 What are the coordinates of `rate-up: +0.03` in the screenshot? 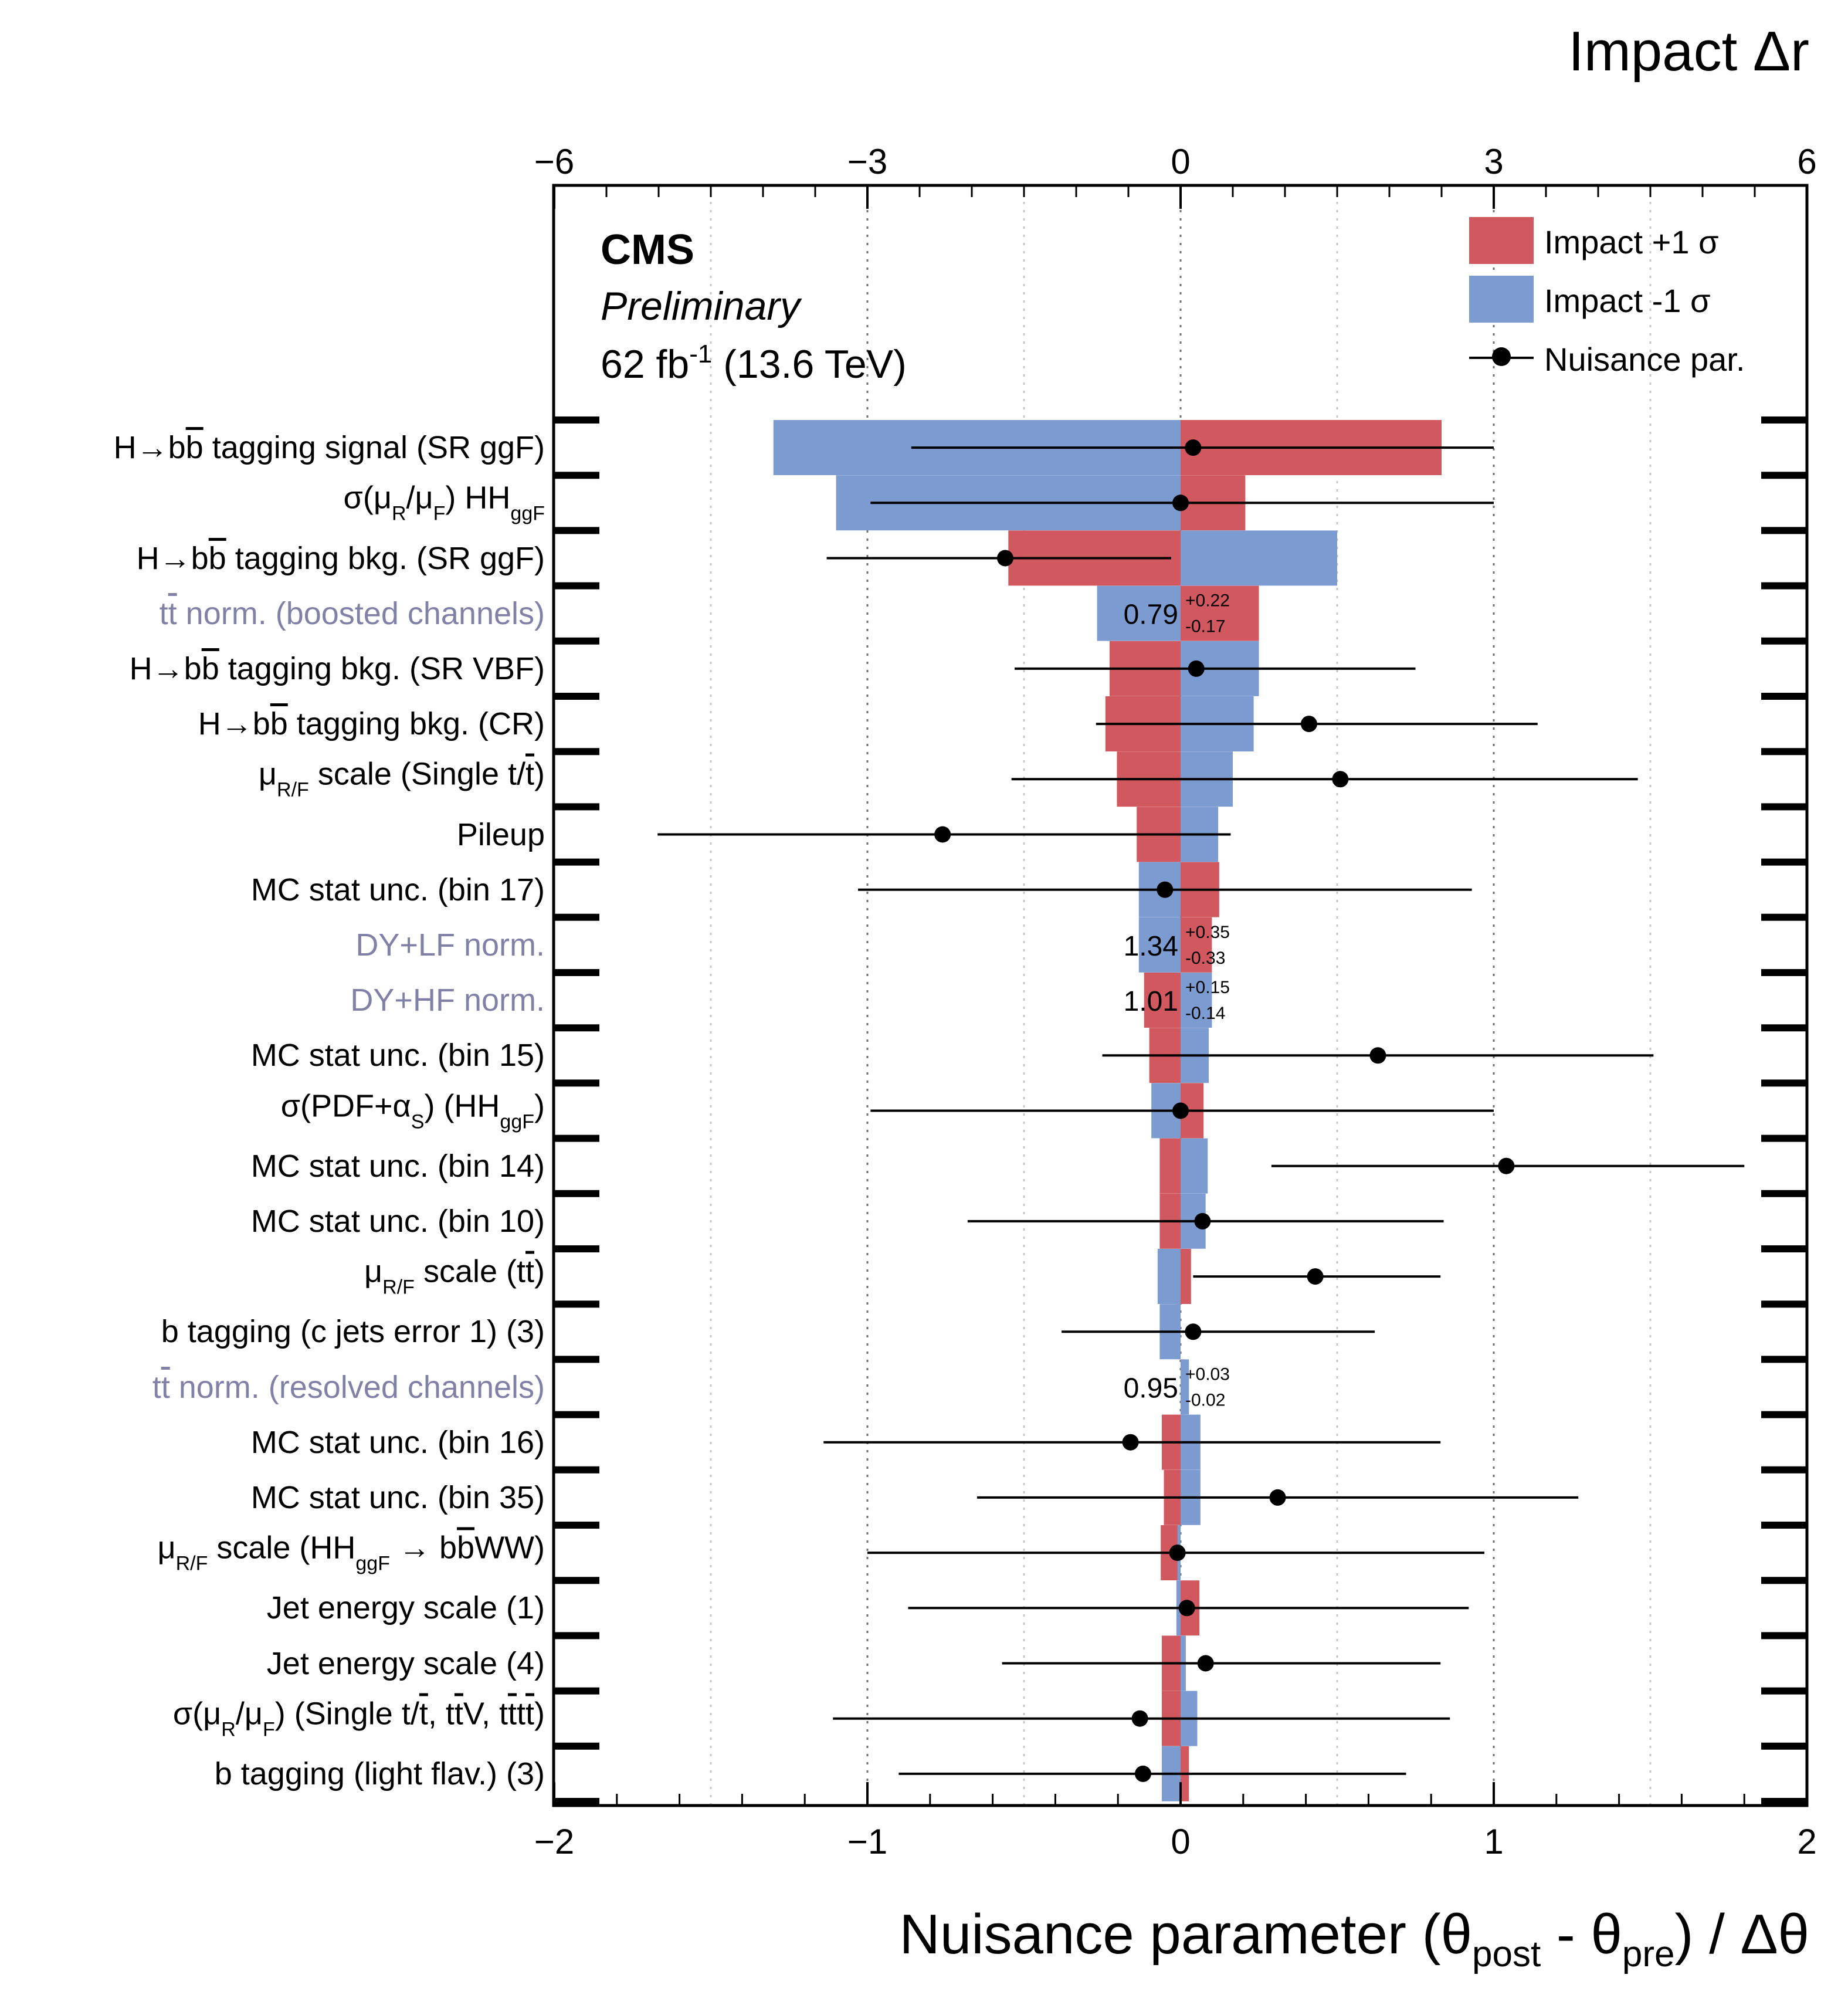 It's located at (1207, 1374).